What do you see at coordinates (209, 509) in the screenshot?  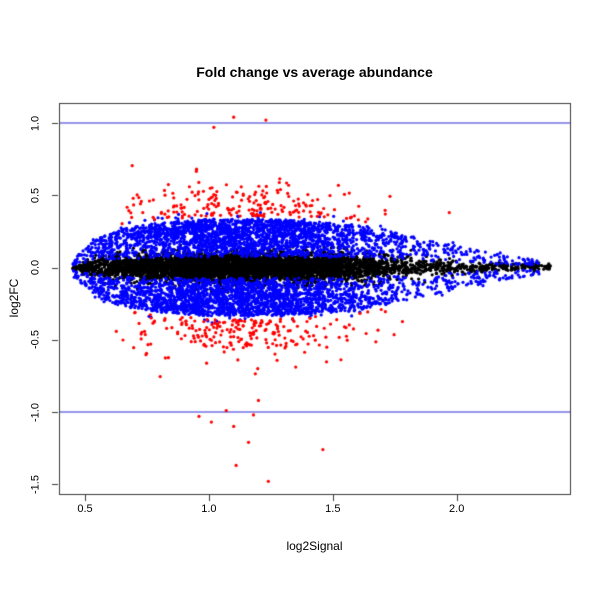 I see `x-tick-label: 1.0` at bounding box center [209, 509].